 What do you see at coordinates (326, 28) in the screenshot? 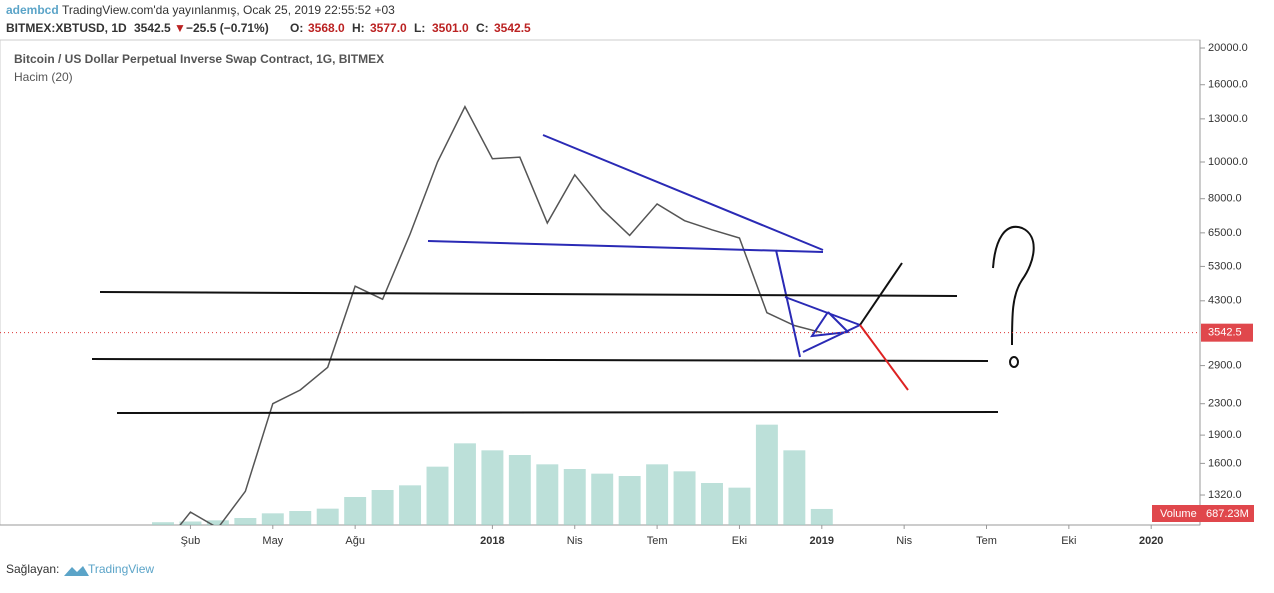
I see `ohlc-value: 3568.0` at bounding box center [326, 28].